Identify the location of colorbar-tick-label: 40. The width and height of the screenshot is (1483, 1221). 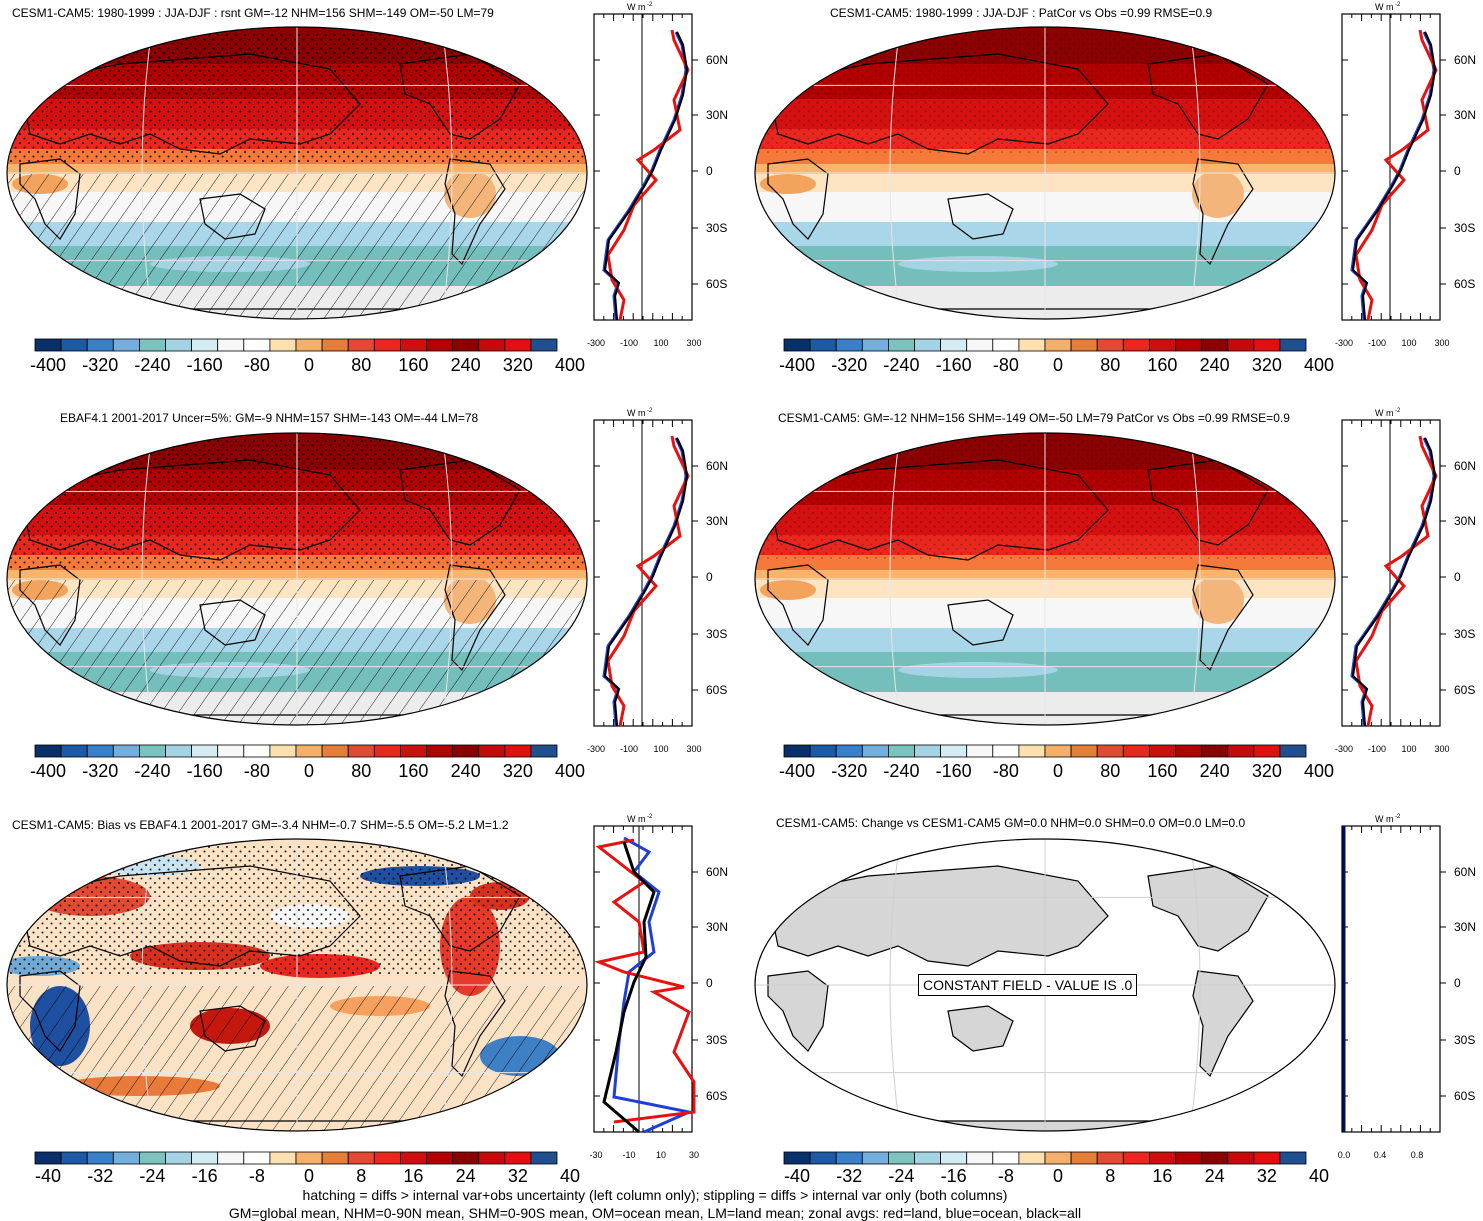
(570, 1176).